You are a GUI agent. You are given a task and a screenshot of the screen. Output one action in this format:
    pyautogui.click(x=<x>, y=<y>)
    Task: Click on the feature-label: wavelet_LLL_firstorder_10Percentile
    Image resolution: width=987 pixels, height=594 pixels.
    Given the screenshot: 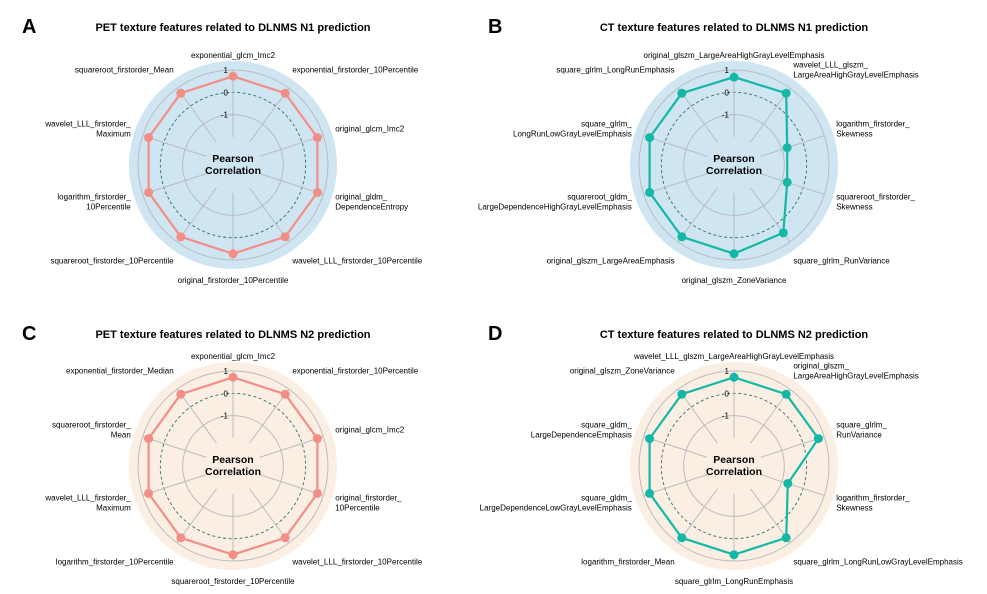 What is the action you would take?
    pyautogui.click(x=356, y=561)
    